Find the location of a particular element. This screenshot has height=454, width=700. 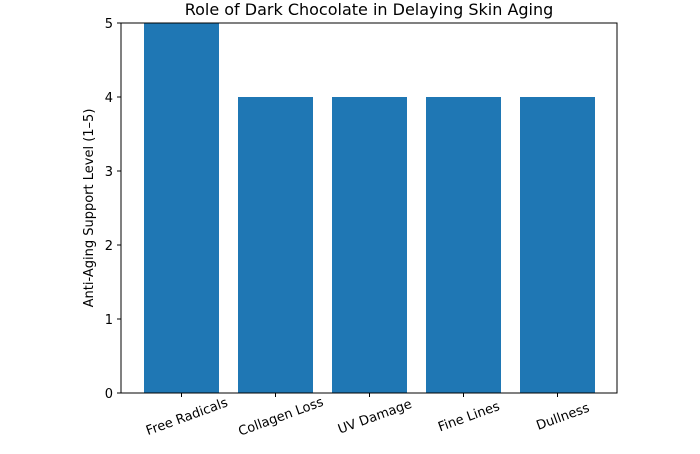

x-tick-label: UV Damage is located at coordinates (375, 417).